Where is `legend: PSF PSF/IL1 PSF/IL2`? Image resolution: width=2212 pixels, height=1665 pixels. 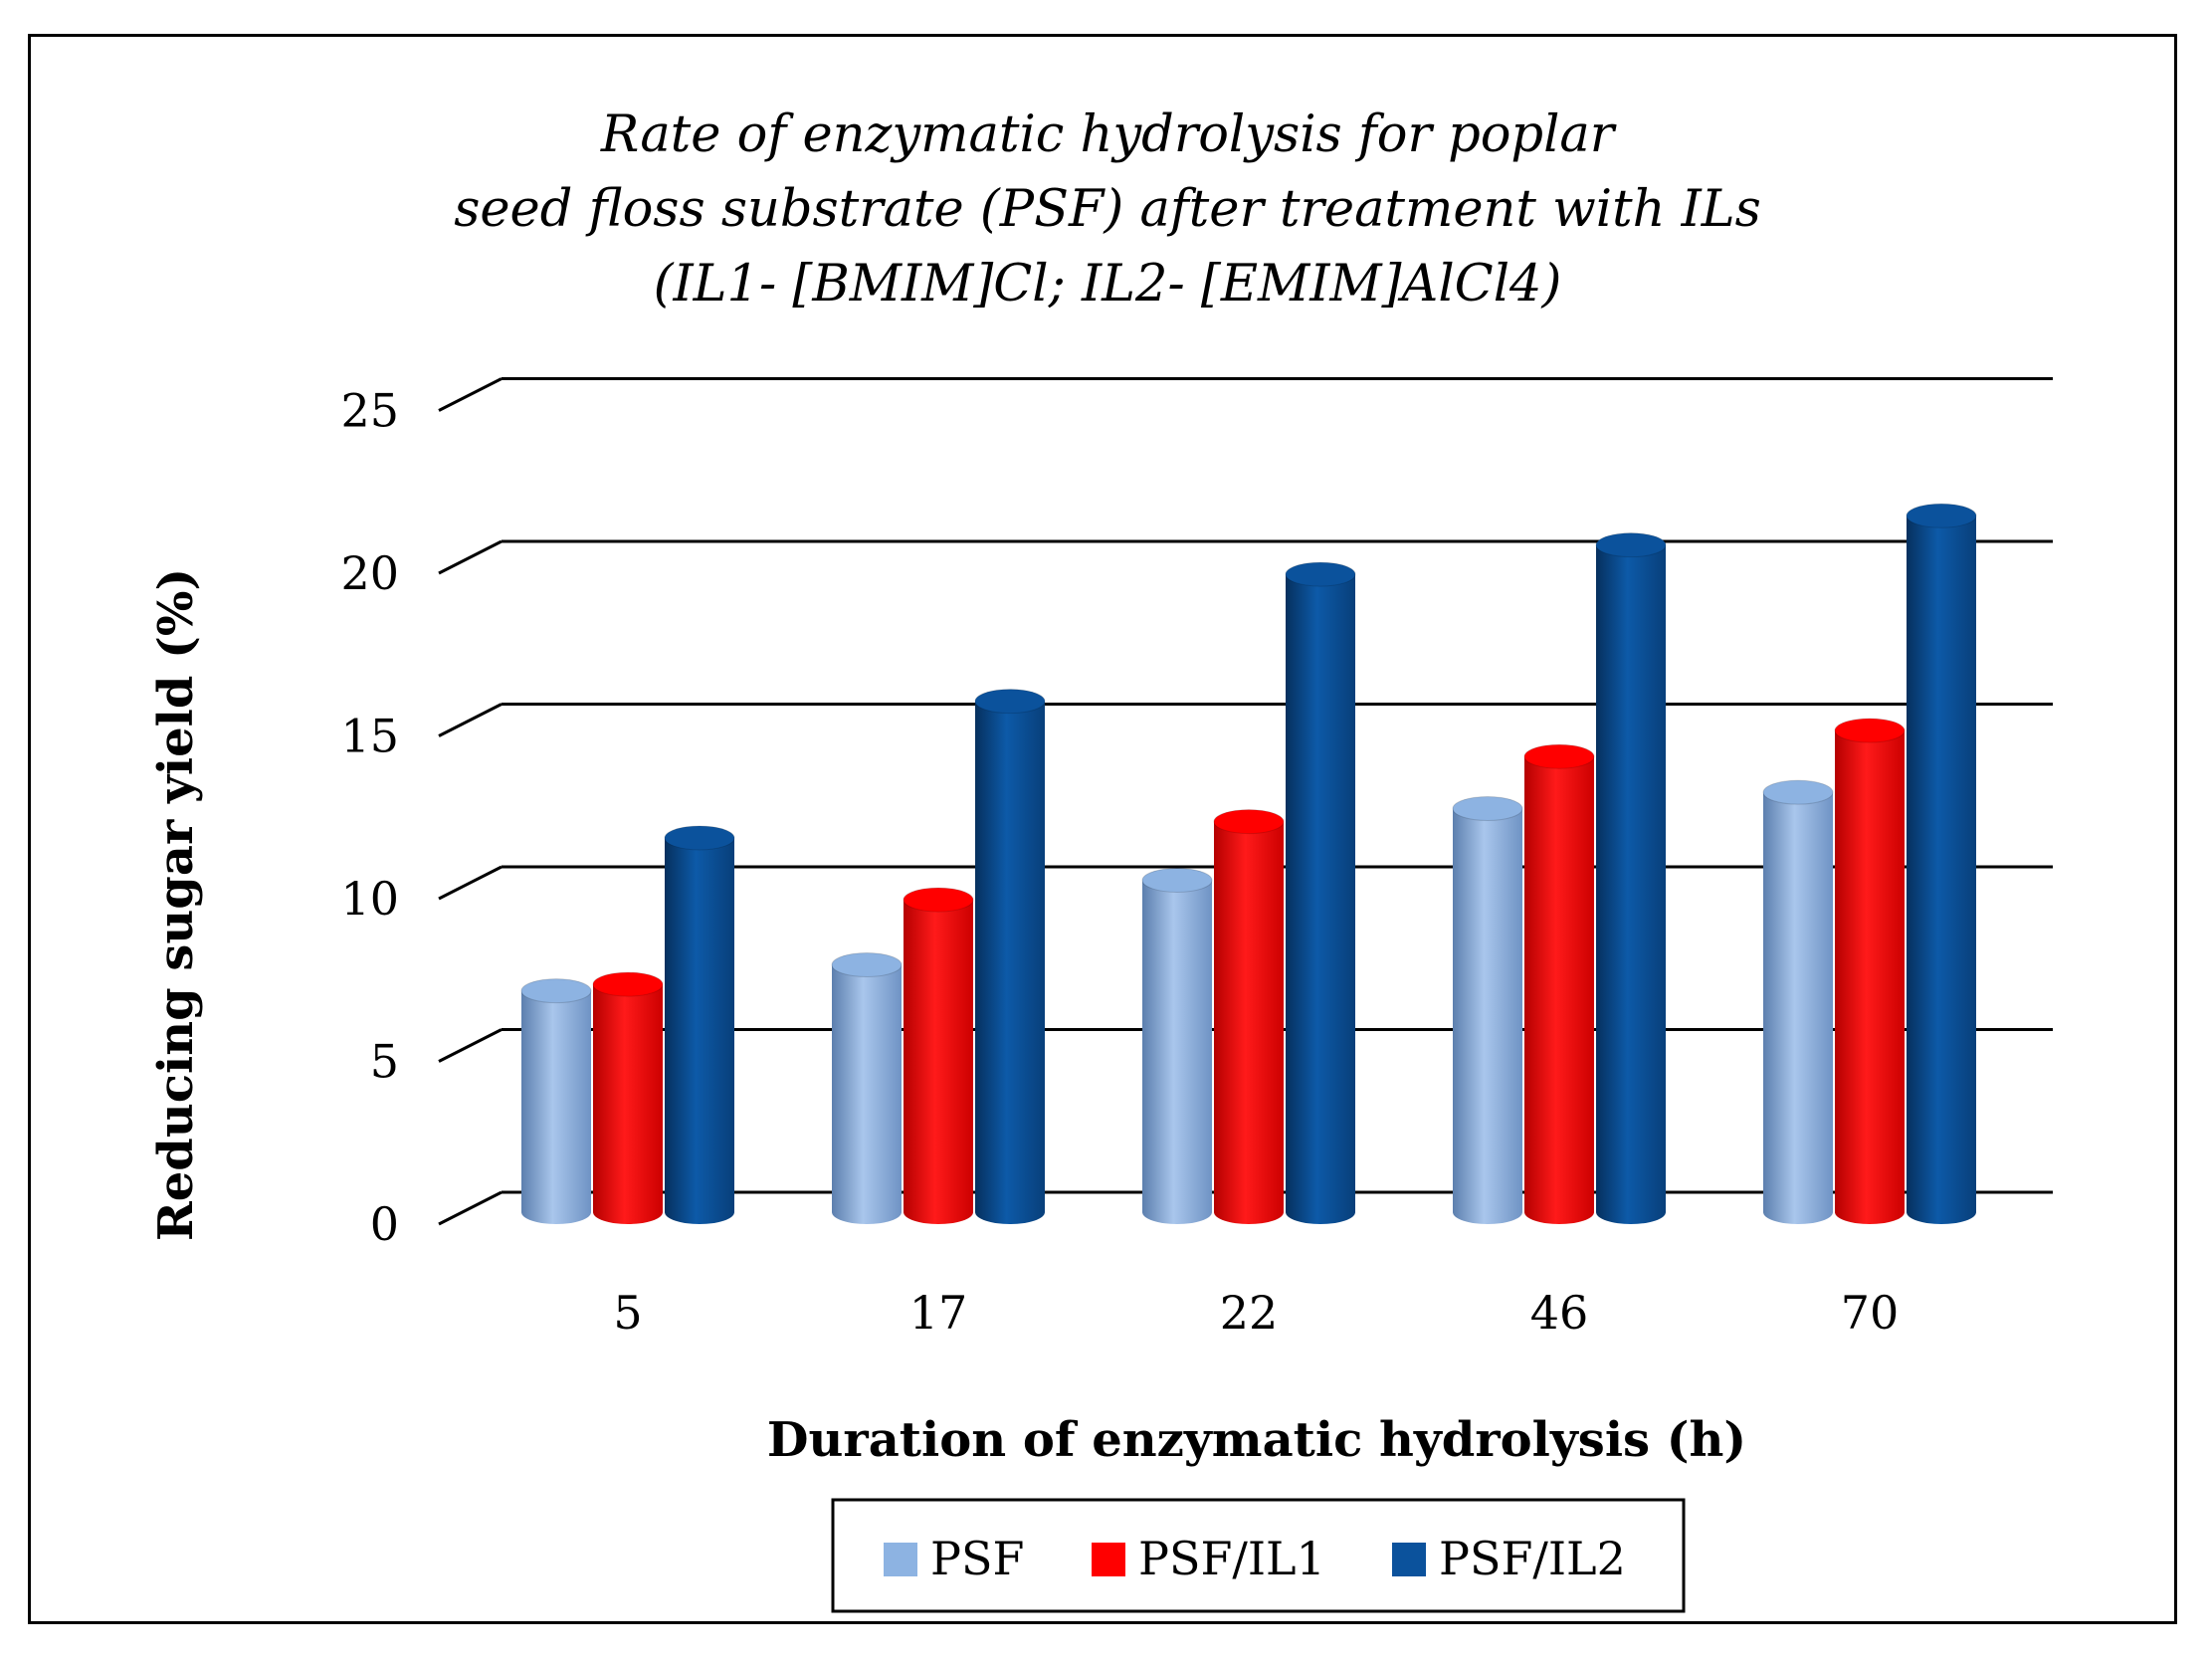 legend: PSF PSF/IL1 PSF/IL2 is located at coordinates (1258, 1555).